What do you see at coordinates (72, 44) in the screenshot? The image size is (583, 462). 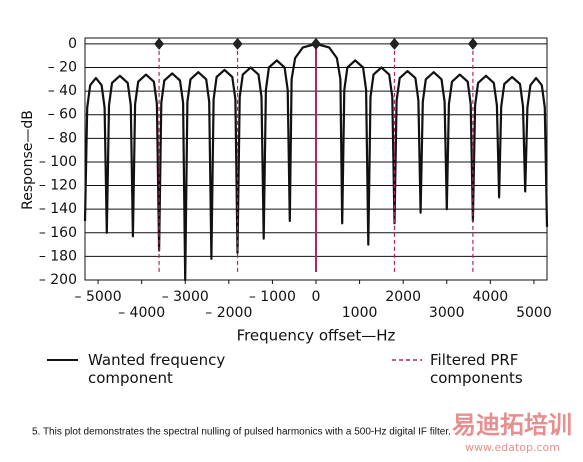 I see `y-tick-label: 0` at bounding box center [72, 44].